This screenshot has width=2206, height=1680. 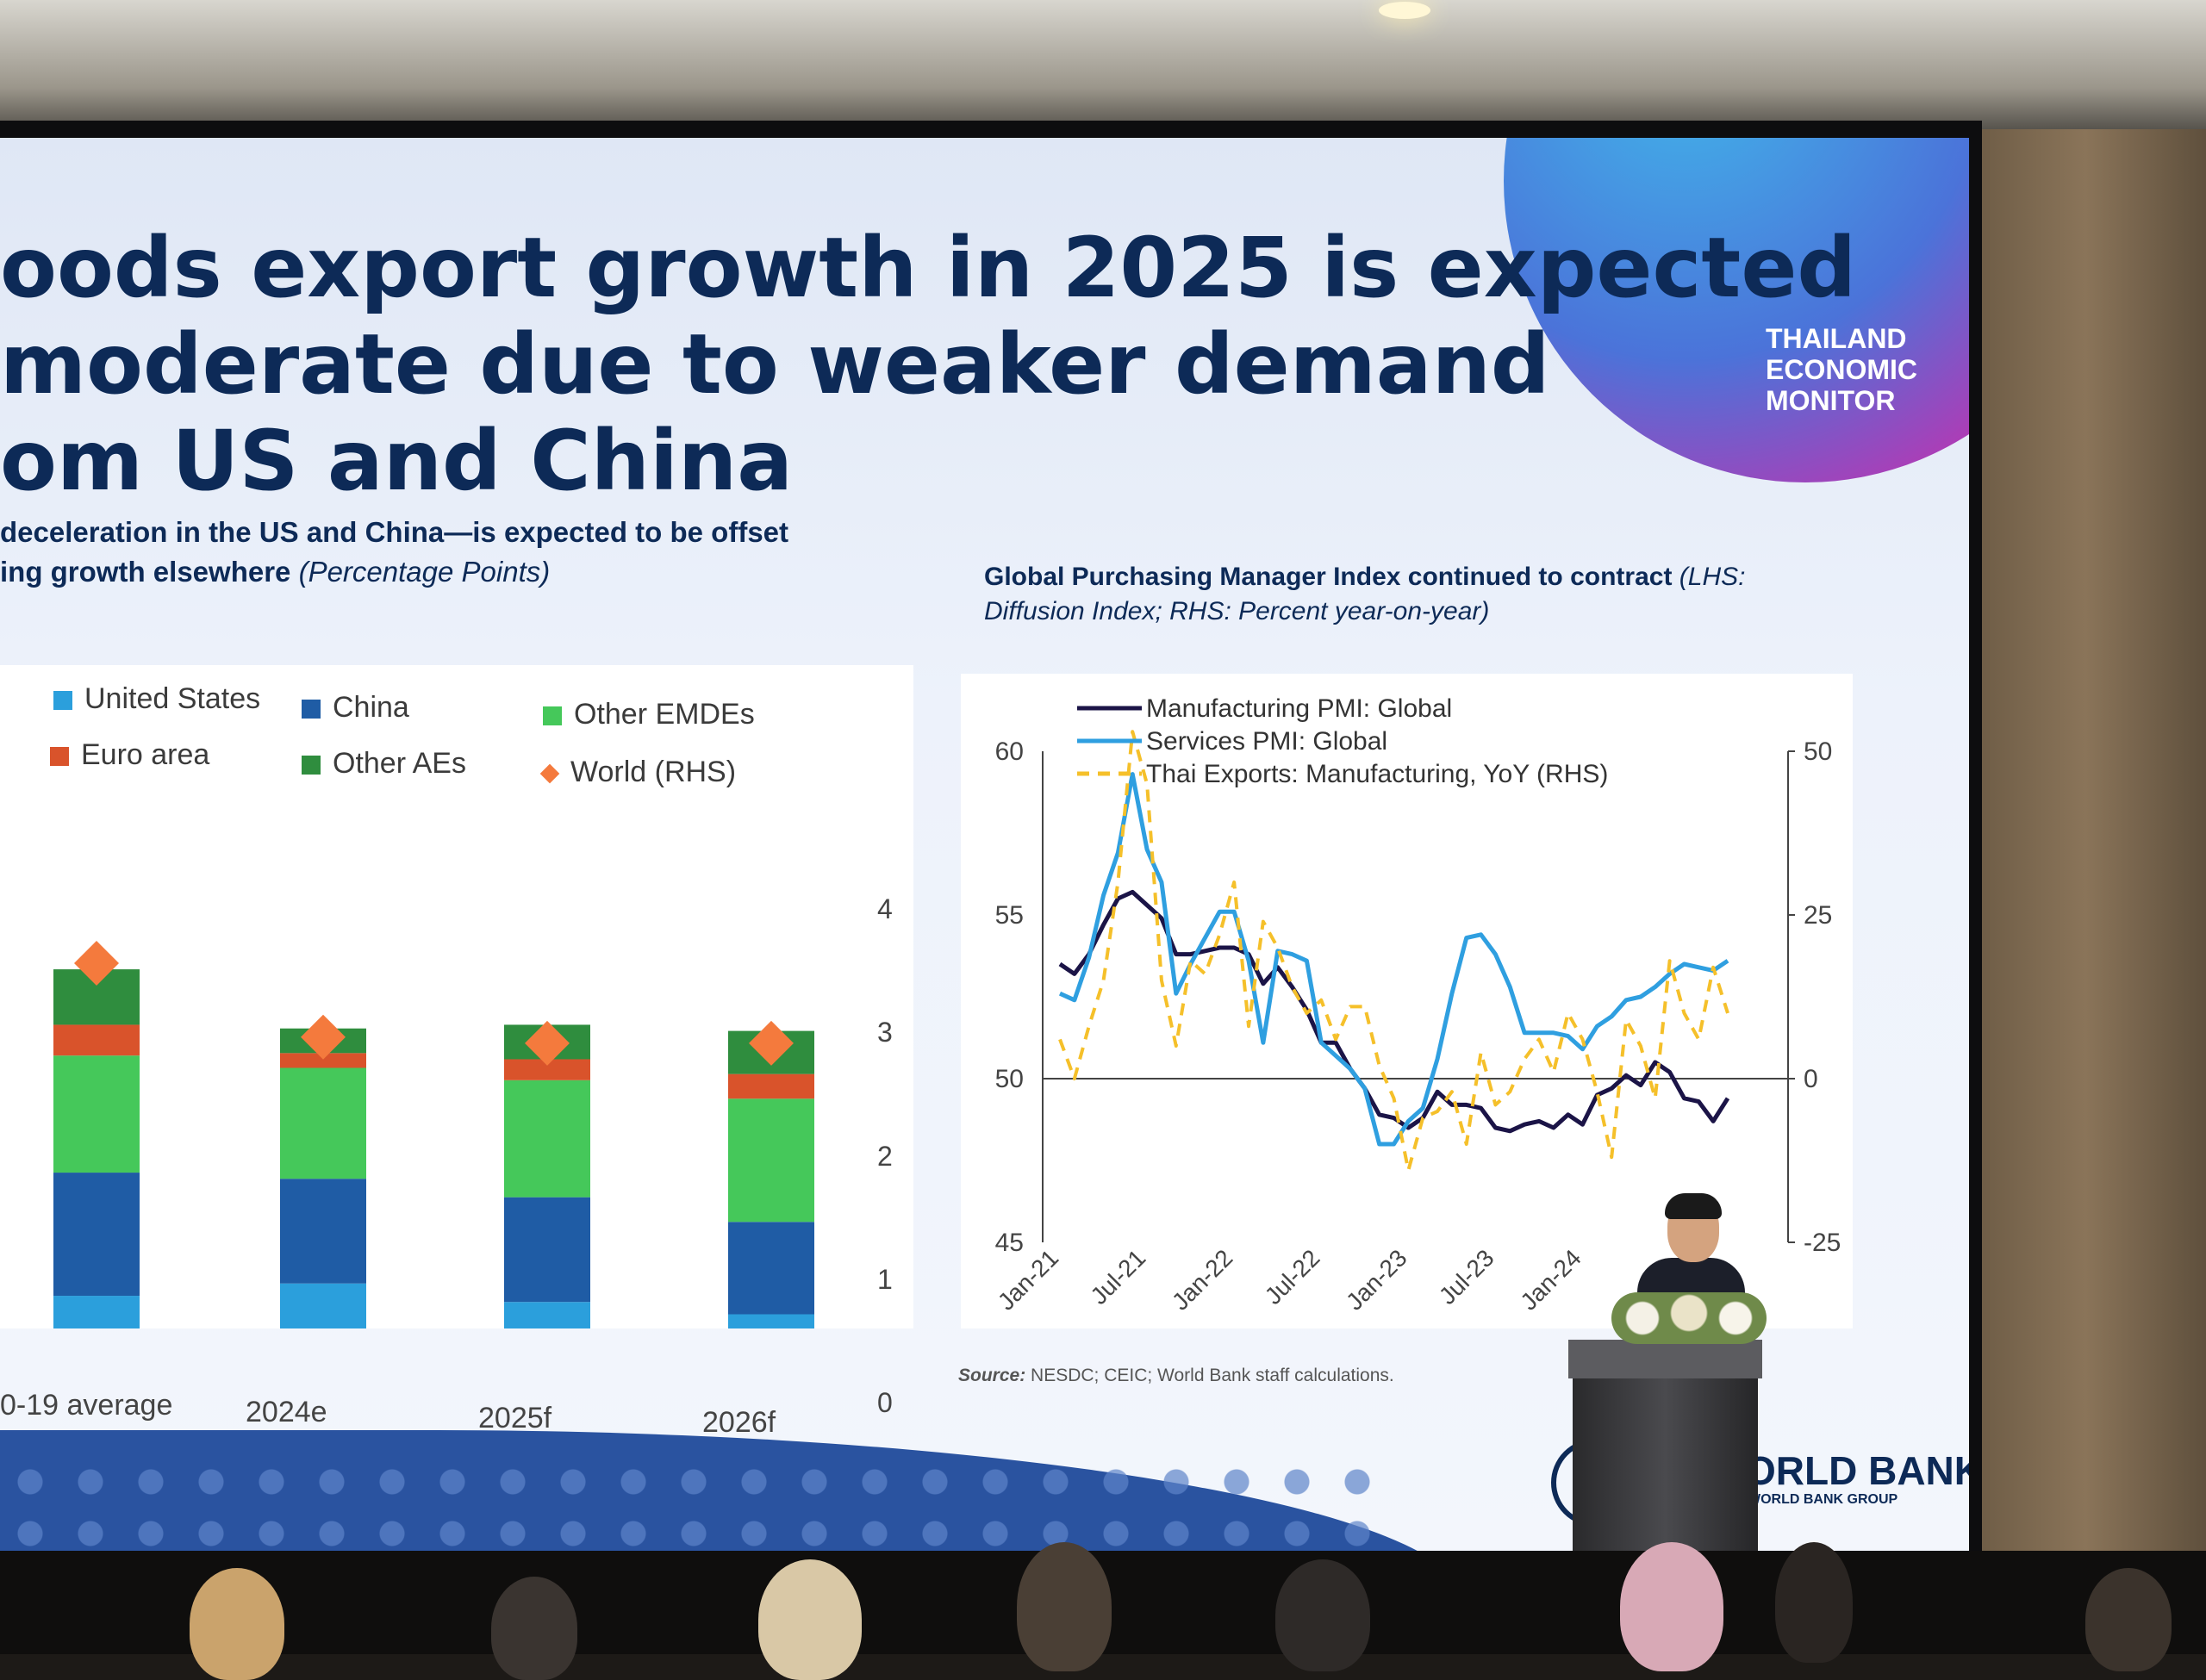 What do you see at coordinates (1266, 742) in the screenshot?
I see `legend-label: Services PMI: Global` at bounding box center [1266, 742].